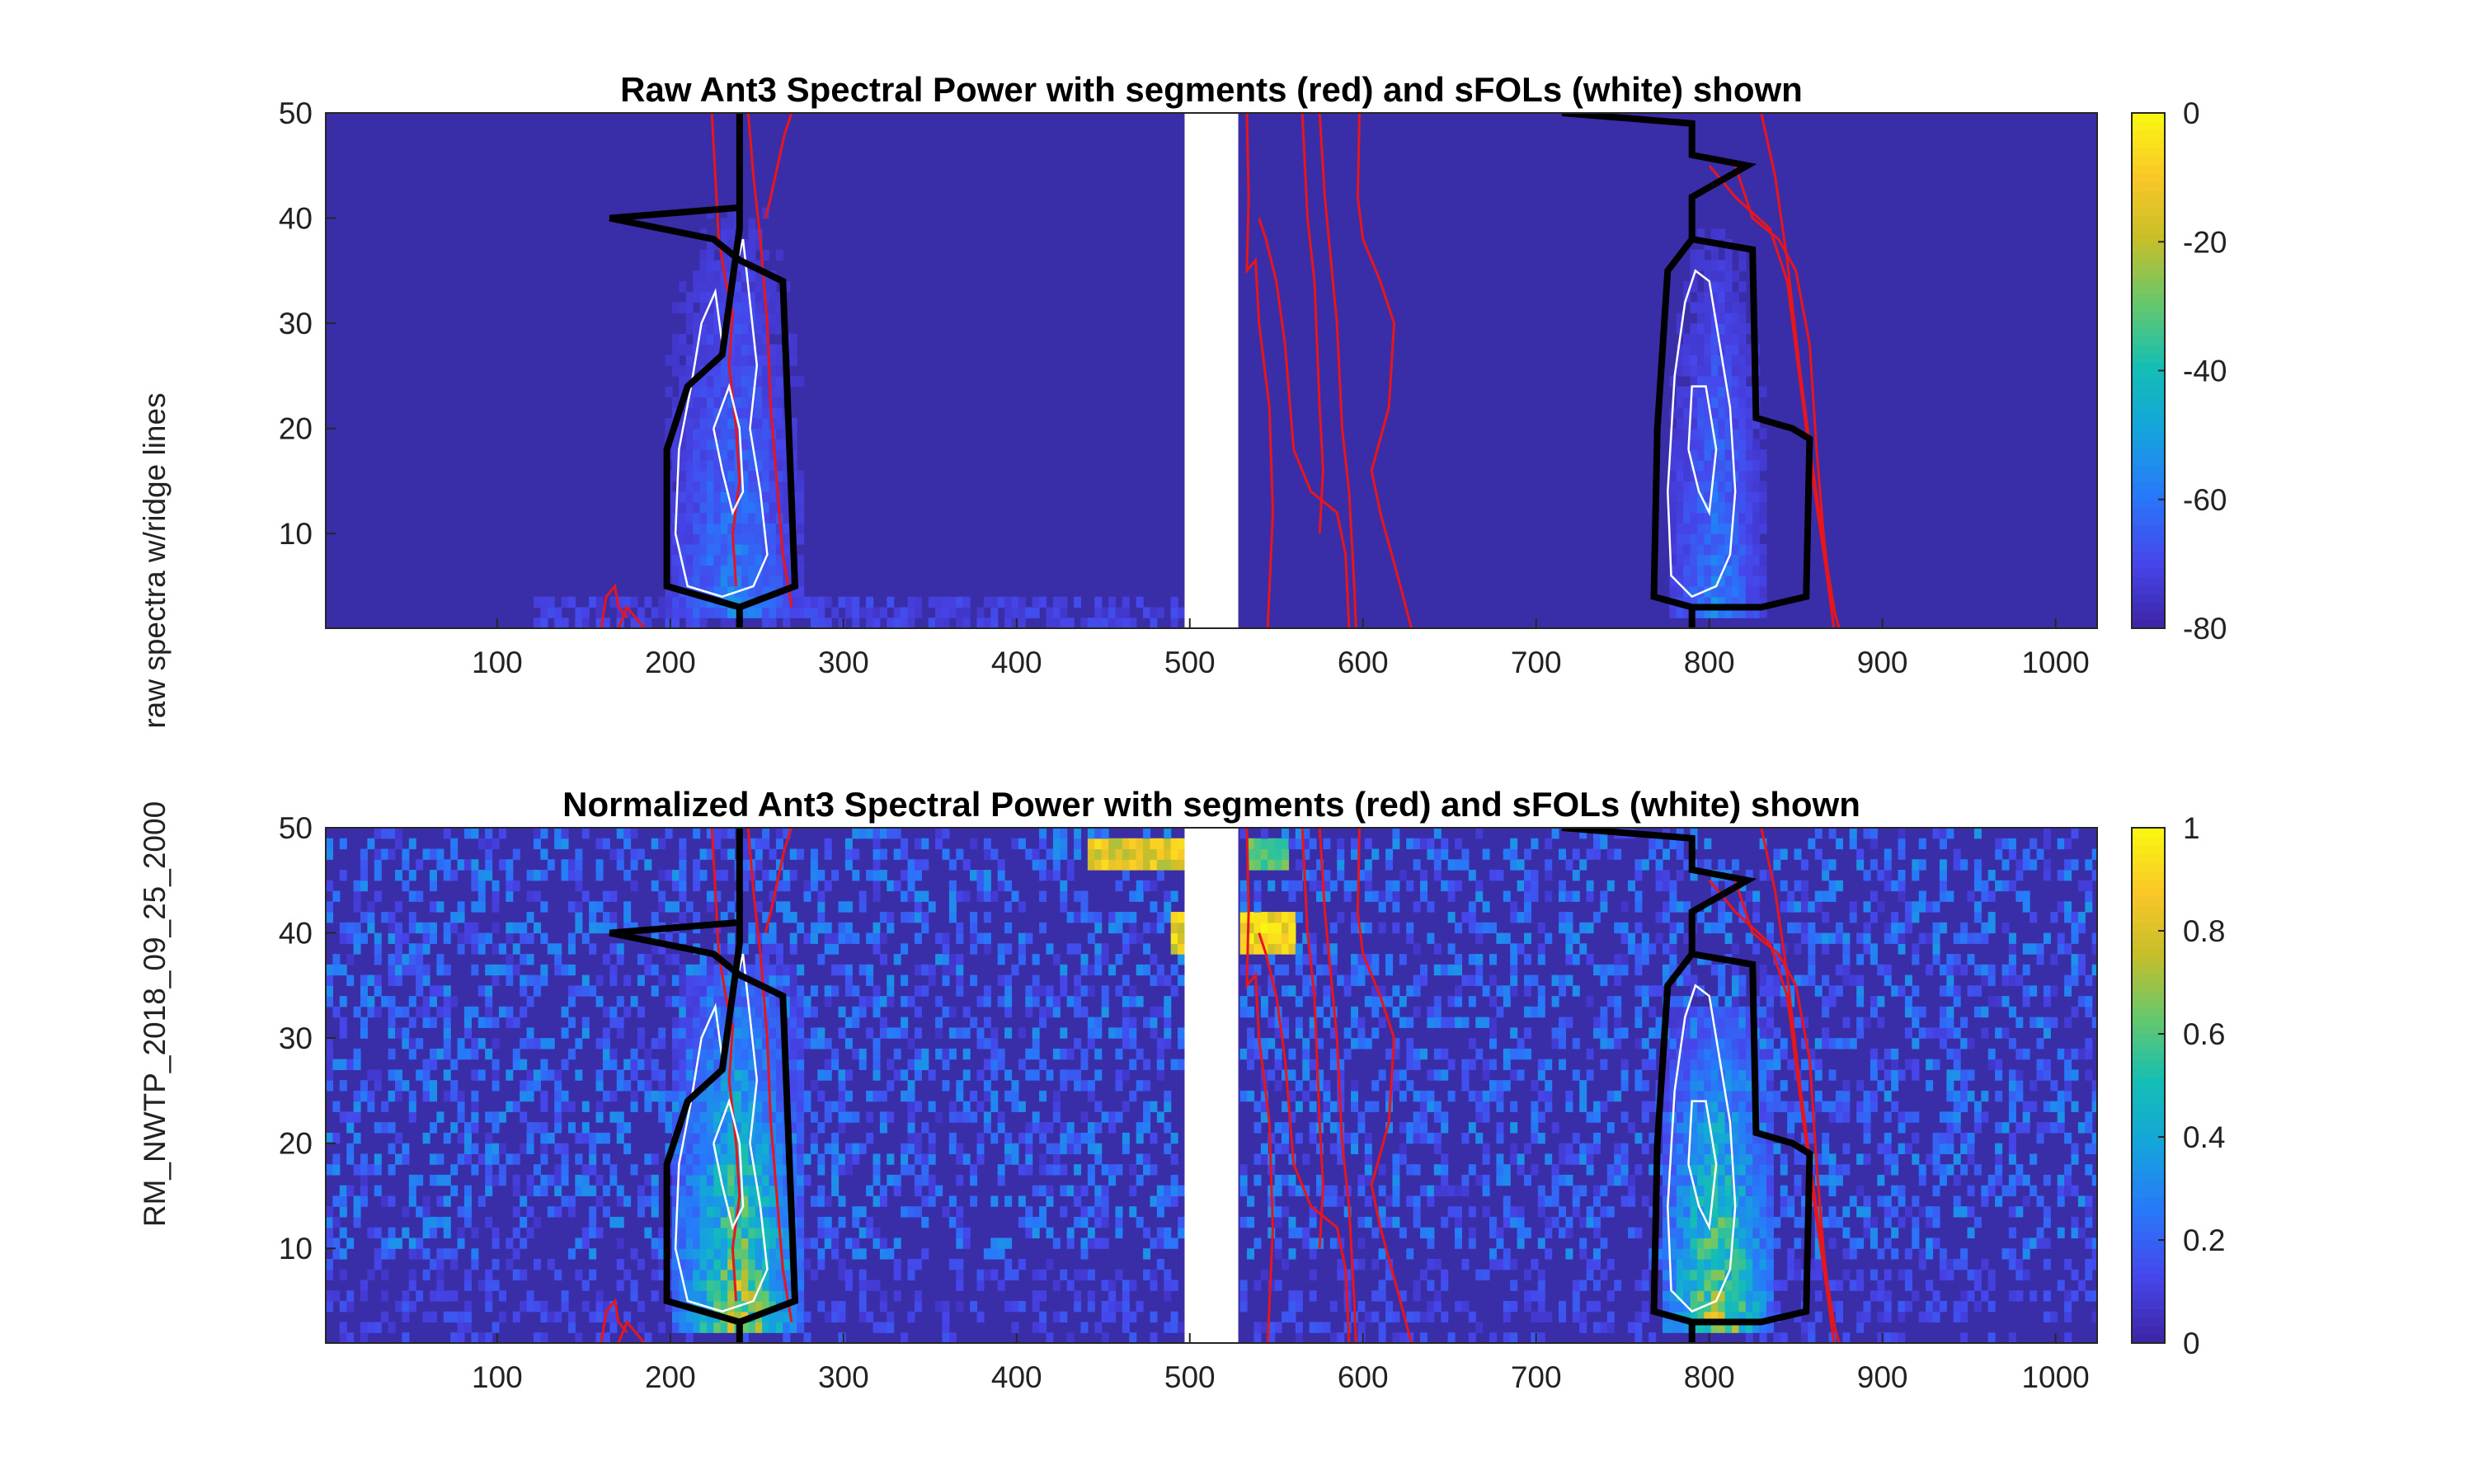  What do you see at coordinates (296, 429) in the screenshot?
I see `y-tick-label: 20` at bounding box center [296, 429].